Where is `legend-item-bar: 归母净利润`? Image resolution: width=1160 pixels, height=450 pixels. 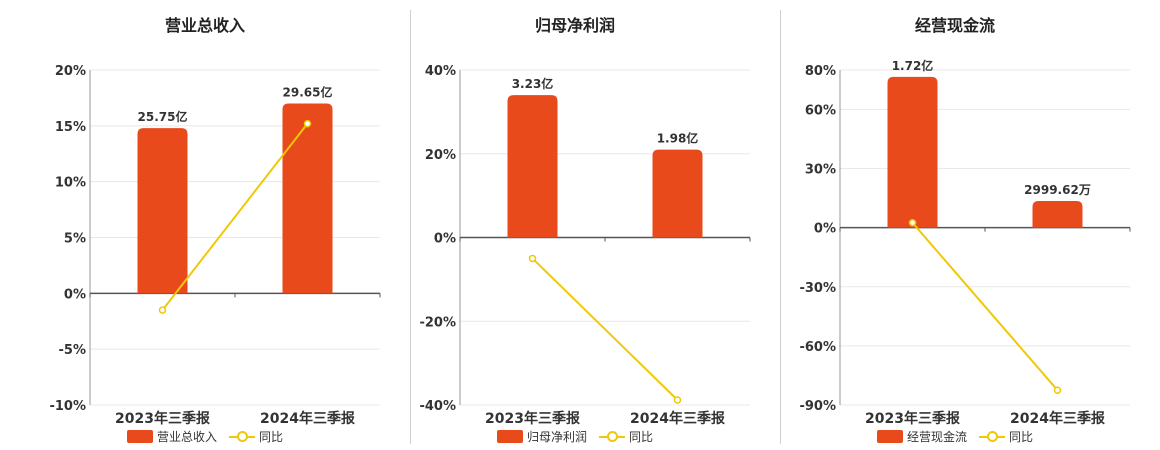 legend-item-bar: 归母净利润 is located at coordinates (541, 436).